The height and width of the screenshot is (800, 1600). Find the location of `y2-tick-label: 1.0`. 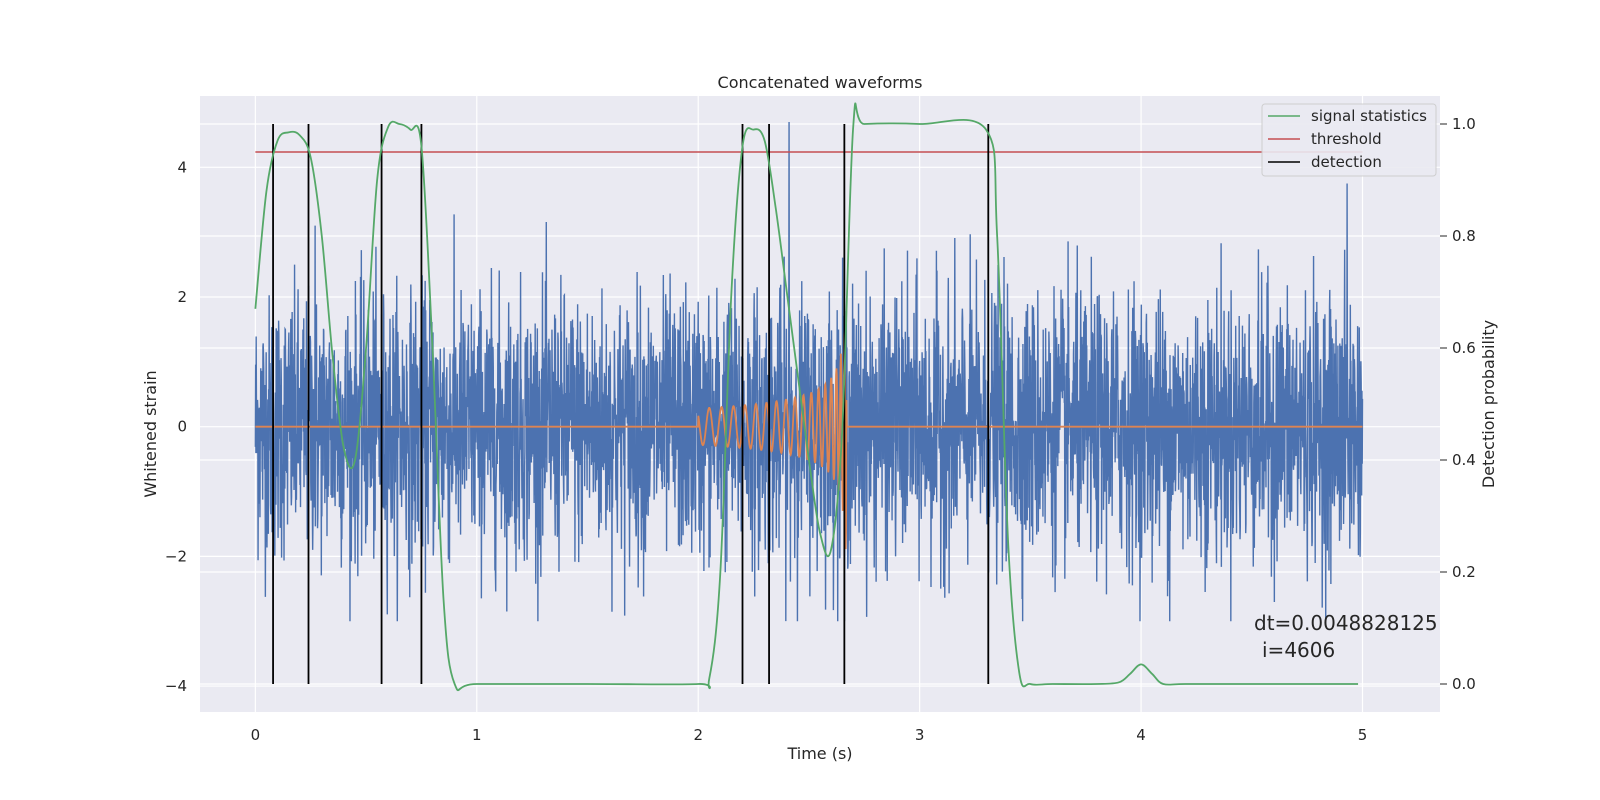

y2-tick-label: 1.0 is located at coordinates (1464, 124).